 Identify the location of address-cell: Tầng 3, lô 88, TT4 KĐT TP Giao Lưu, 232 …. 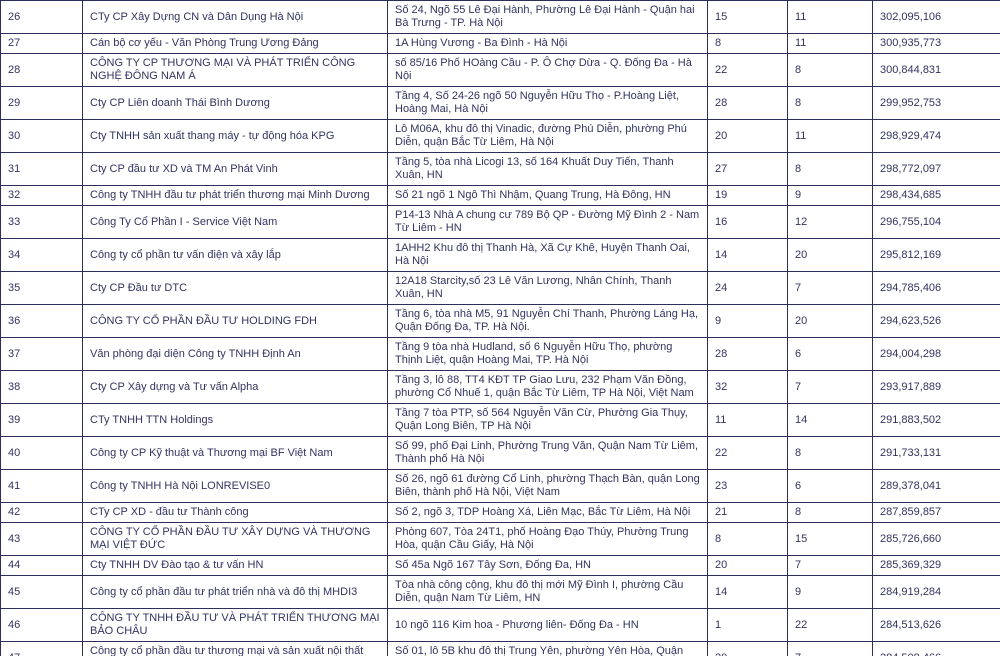
(547, 387).